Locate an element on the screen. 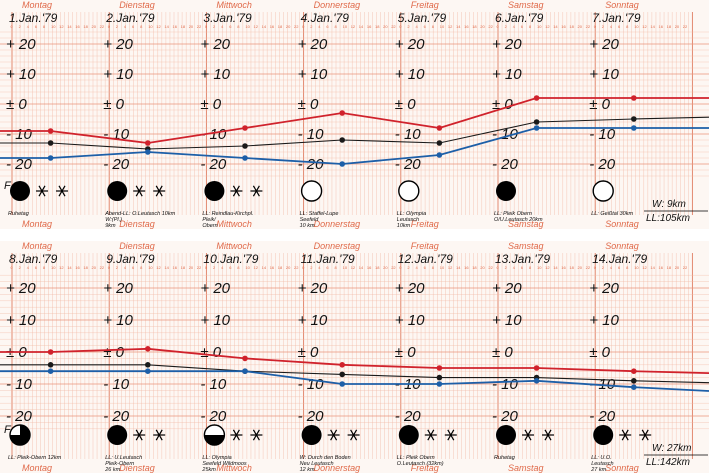 Image resolution: width=709 pixels, height=473 pixels. day-name-bottom: Dienstag is located at coordinates (137, 224).